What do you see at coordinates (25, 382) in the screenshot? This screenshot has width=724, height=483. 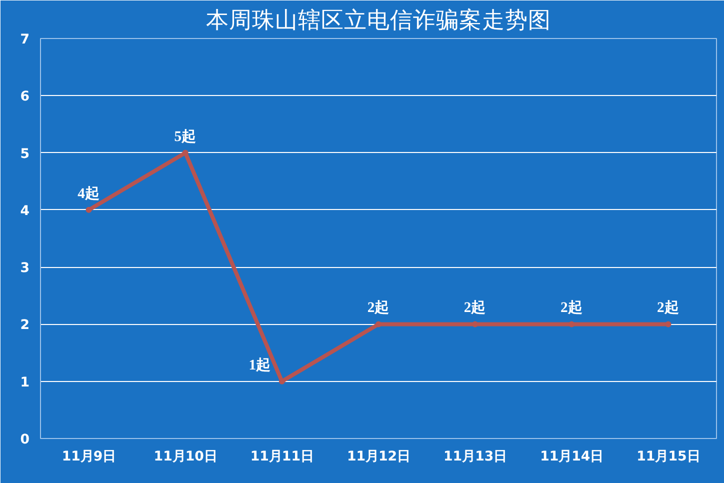 I see `y-tick-label: 1` at bounding box center [25, 382].